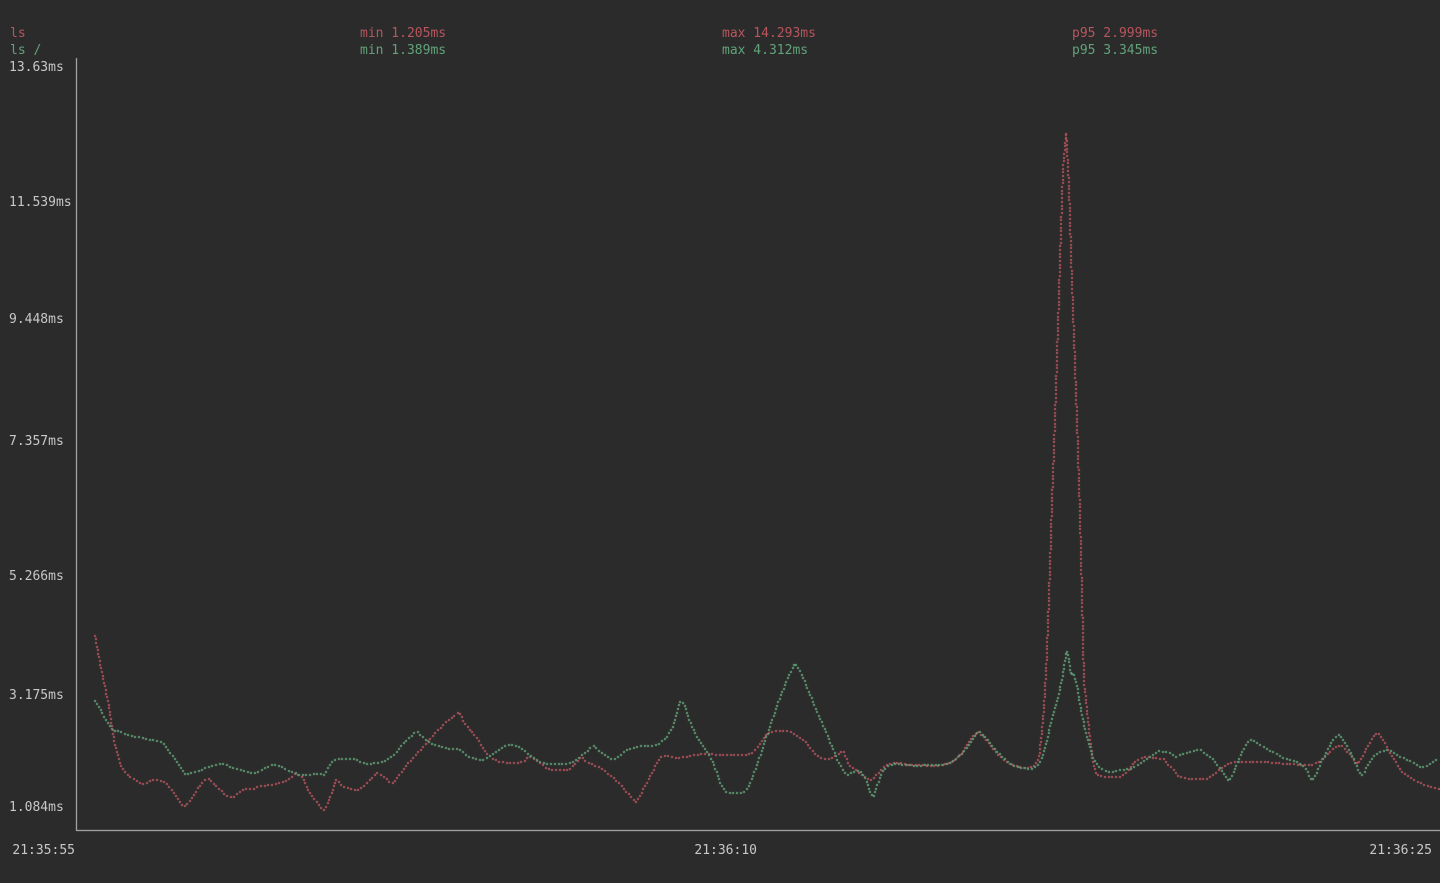 Image resolution: width=1440 pixels, height=883 pixels. What do you see at coordinates (1115, 33) in the screenshot?
I see `series-ls-p95: p95 2.999ms` at bounding box center [1115, 33].